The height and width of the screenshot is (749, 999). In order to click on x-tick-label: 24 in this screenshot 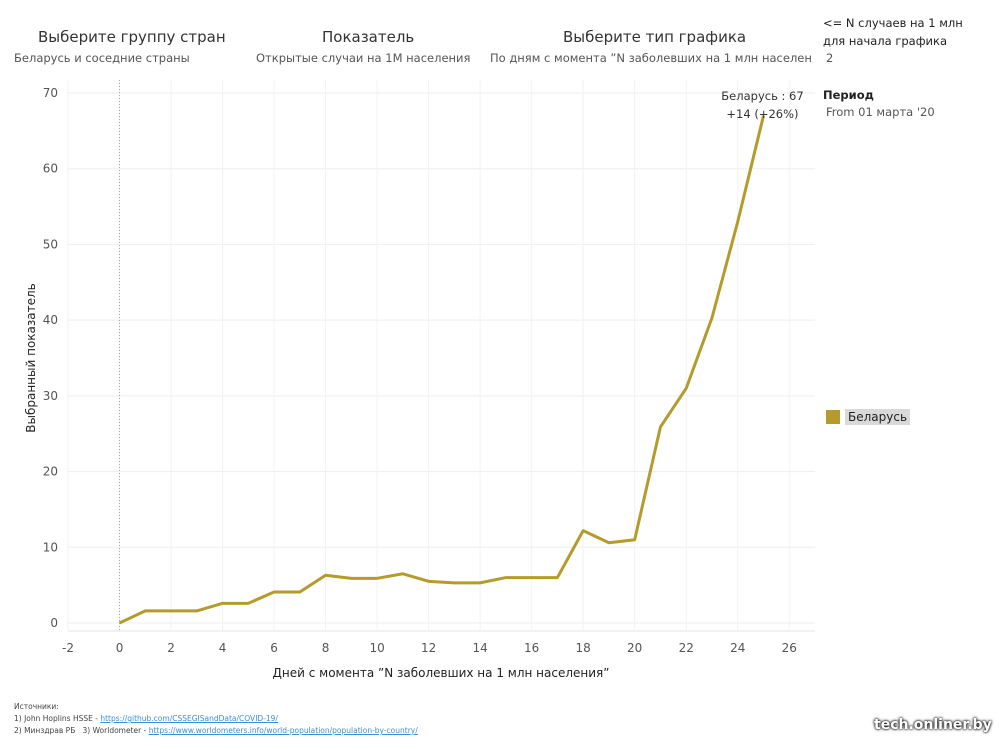, I will do `click(737, 648)`.